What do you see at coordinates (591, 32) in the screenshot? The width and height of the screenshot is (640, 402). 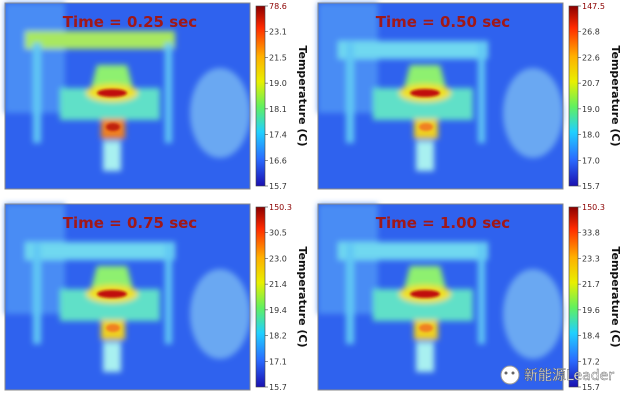 I see `colorbar-tick-label: 26.8` at bounding box center [591, 32].